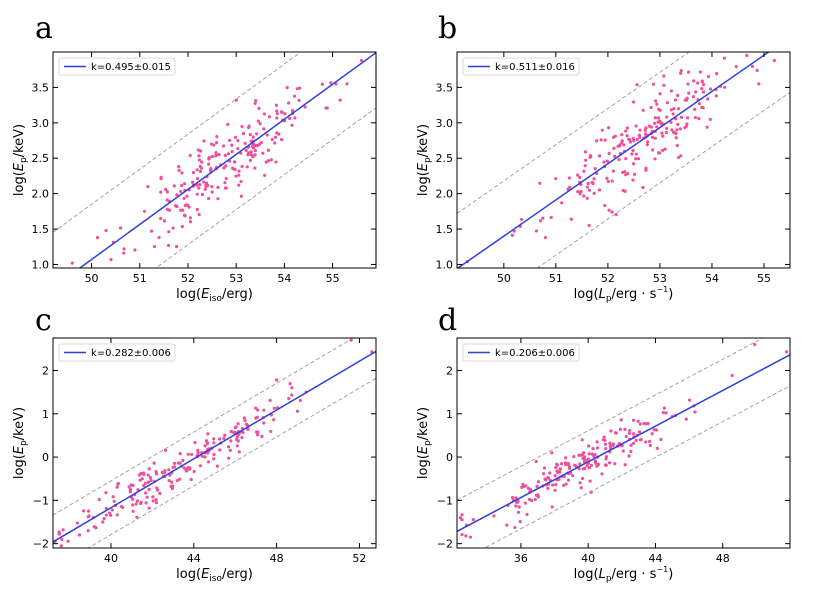 Image resolution: width=830 pixels, height=591 pixels. What do you see at coordinates (41, 194) in the screenshot?
I see `y-tick-label: 2.0` at bounding box center [41, 194].